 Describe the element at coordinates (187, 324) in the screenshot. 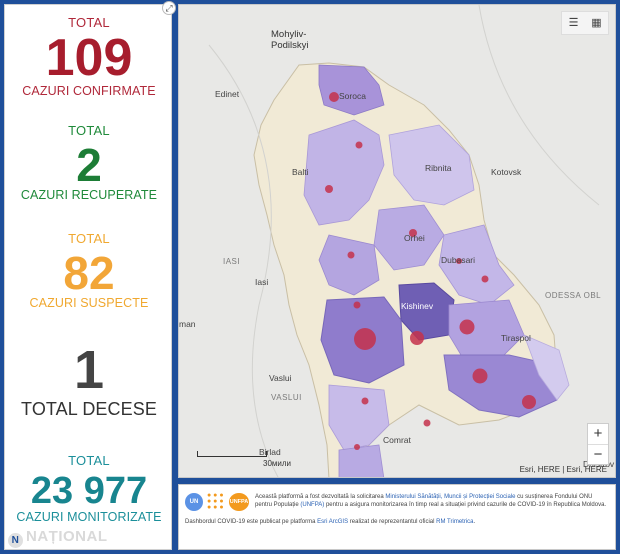

I see `place-man: man` at that location.